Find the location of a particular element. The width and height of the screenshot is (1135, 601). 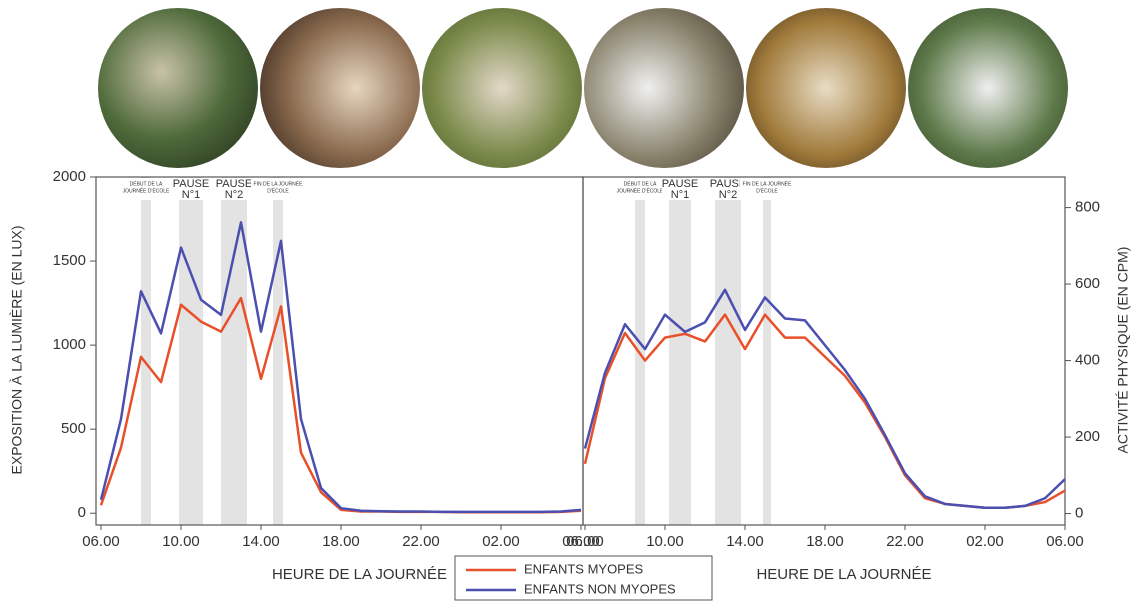

y-axis-label: EXPOSITION À LA LUMIÈRE (EN LUX) is located at coordinates (17, 350).